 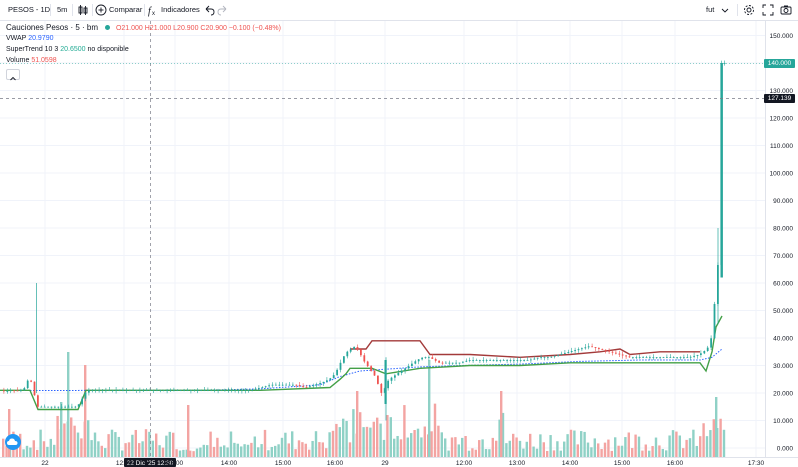 I want to click on x-tick-label: 16:00, so click(x=675, y=463).